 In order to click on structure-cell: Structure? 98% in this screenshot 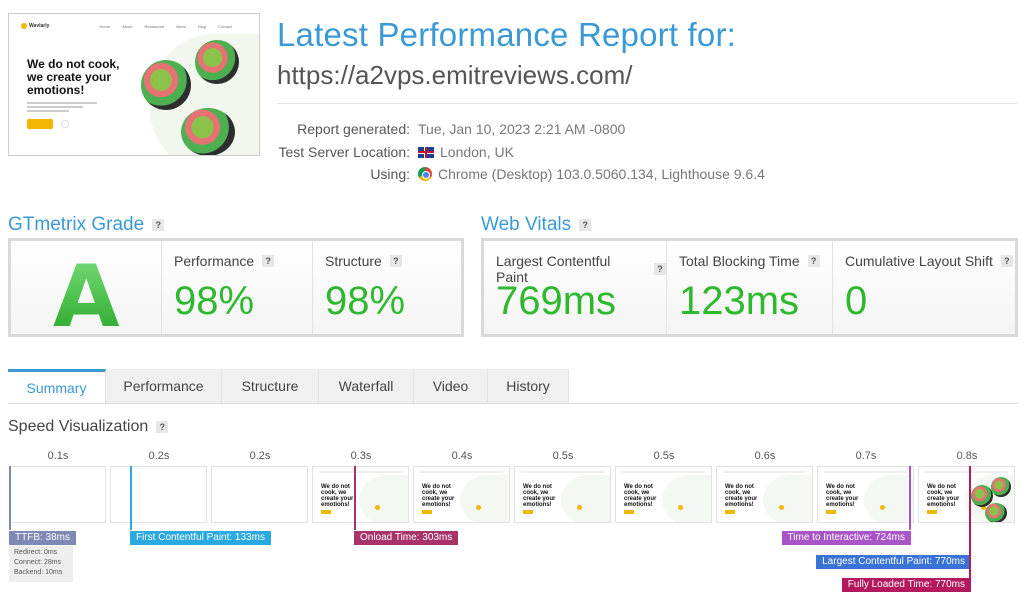, I will do `click(387, 287)`.